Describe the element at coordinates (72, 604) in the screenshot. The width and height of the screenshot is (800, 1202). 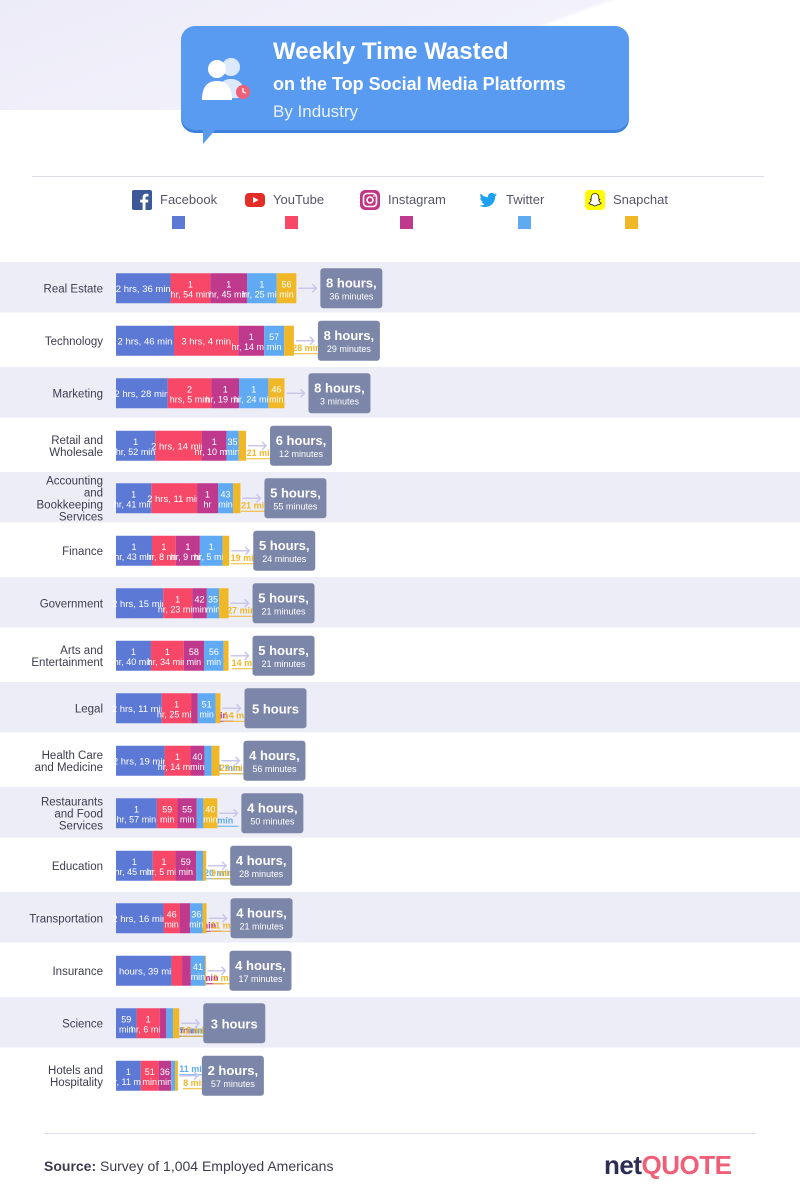
I see `category-label: Government` at that location.